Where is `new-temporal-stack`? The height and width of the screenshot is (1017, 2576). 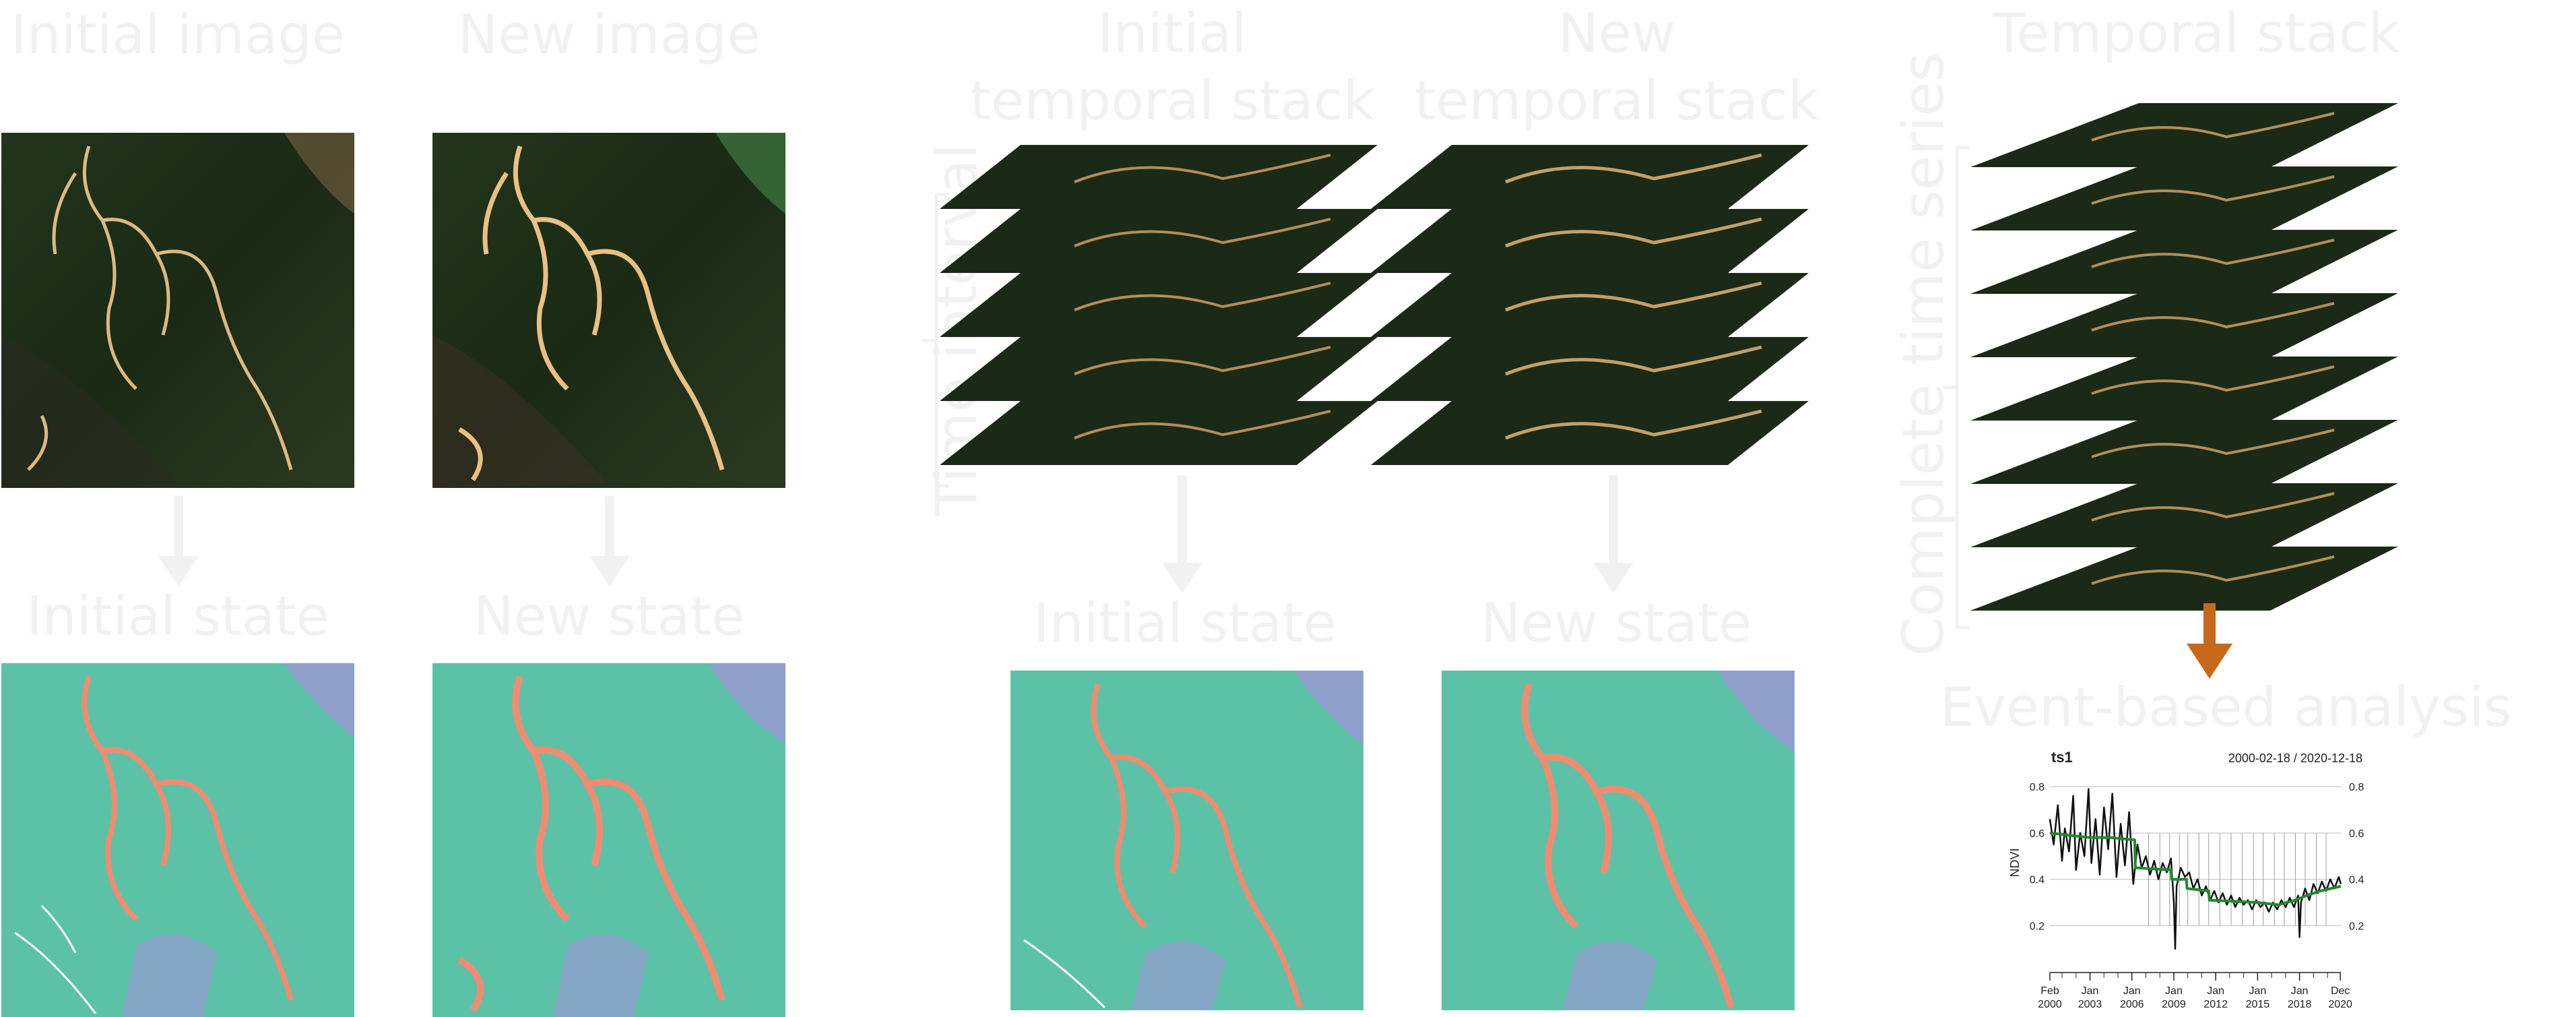
new-temporal-stack is located at coordinates (1590, 305).